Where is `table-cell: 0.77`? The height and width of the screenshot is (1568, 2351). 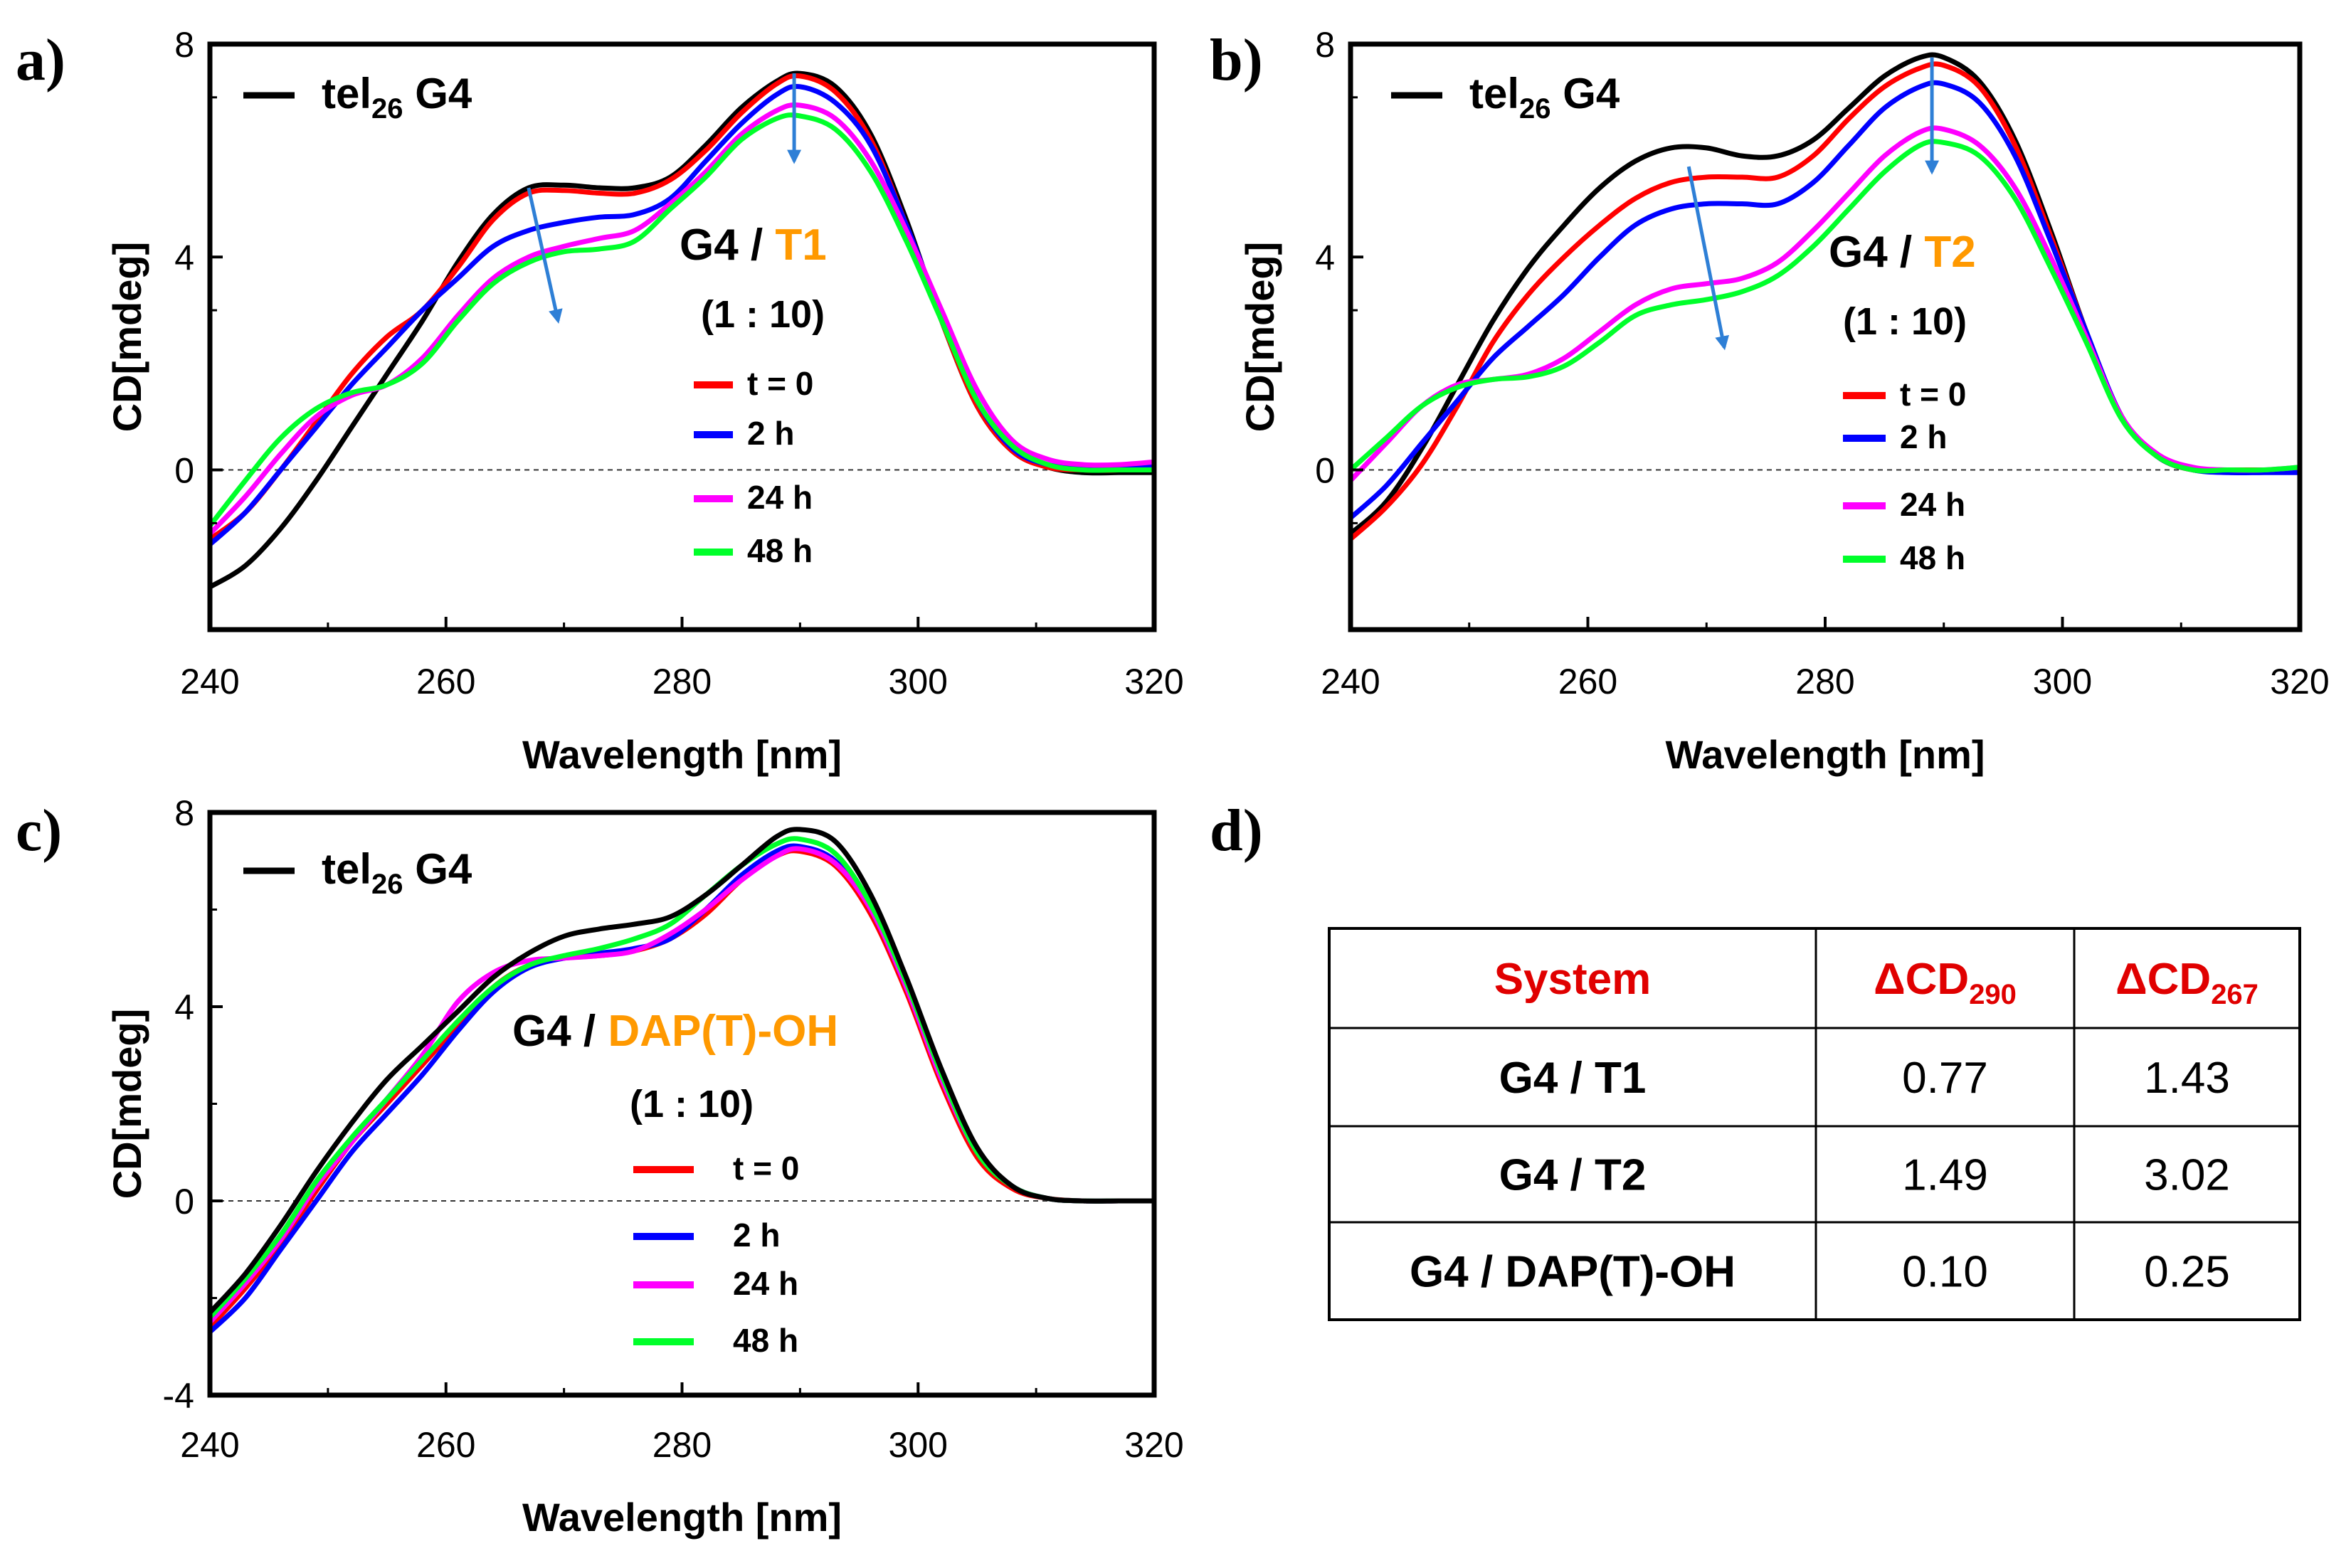
table-cell: 0.77 is located at coordinates (1945, 1078).